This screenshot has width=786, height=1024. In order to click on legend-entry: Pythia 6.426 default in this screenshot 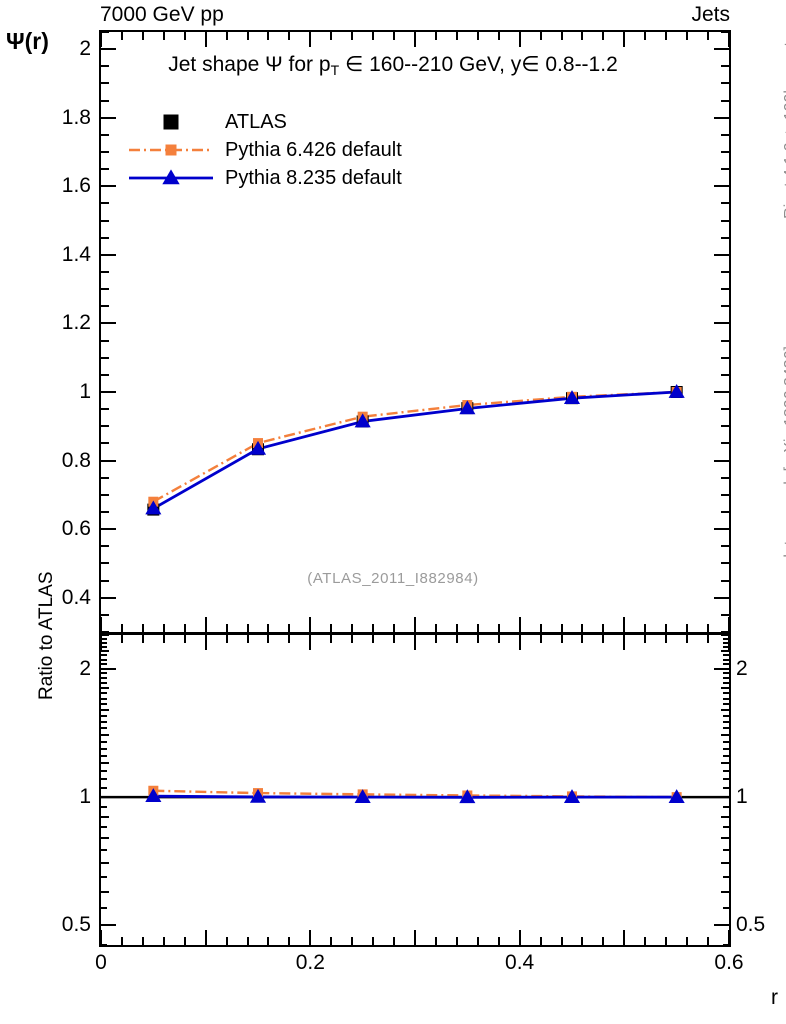, I will do `click(290, 150)`.